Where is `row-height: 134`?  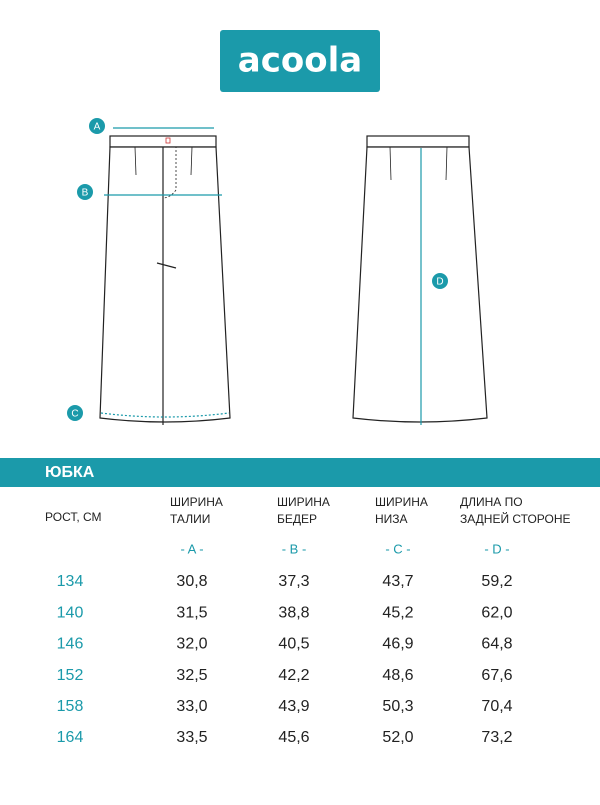 row-height: 134 is located at coordinates (70, 581).